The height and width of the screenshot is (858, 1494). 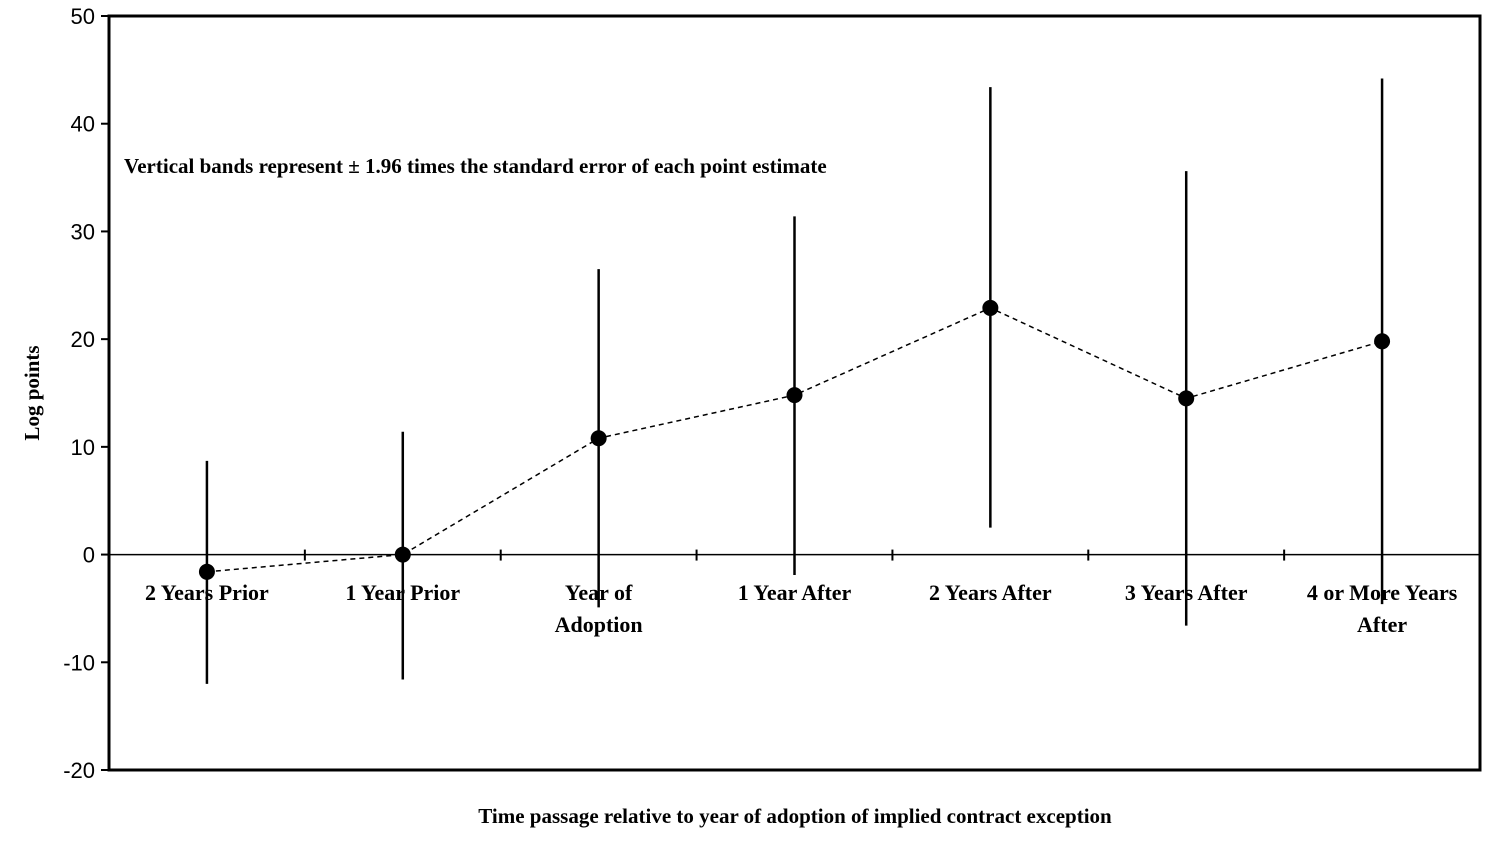 What do you see at coordinates (599, 592) in the screenshot?
I see `category-label: Year of` at bounding box center [599, 592].